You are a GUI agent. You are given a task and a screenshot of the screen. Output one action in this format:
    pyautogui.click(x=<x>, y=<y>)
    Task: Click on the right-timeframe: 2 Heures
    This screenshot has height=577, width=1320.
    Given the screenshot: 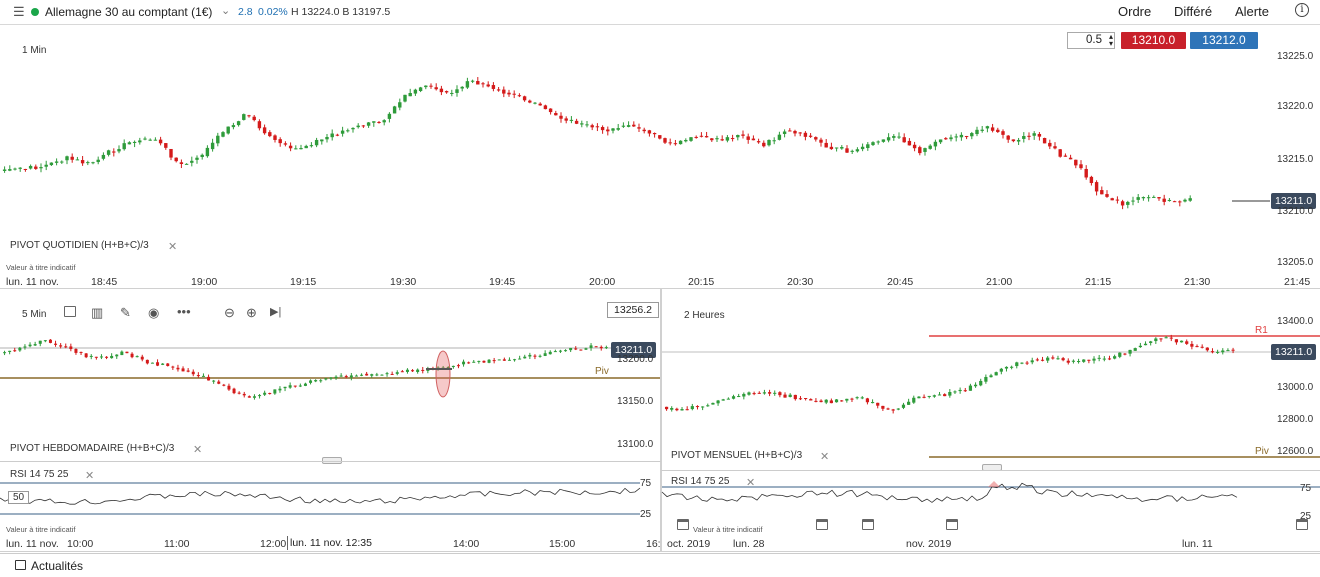 What is the action you would take?
    pyautogui.click(x=704, y=315)
    